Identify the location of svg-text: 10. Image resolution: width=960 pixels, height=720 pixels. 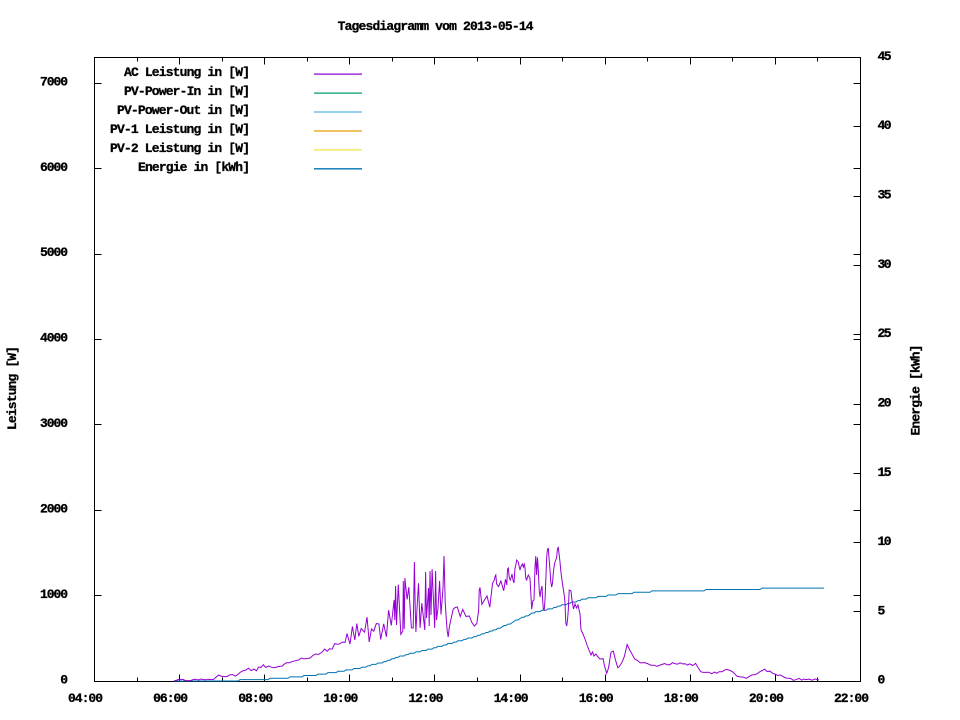
(885, 541).